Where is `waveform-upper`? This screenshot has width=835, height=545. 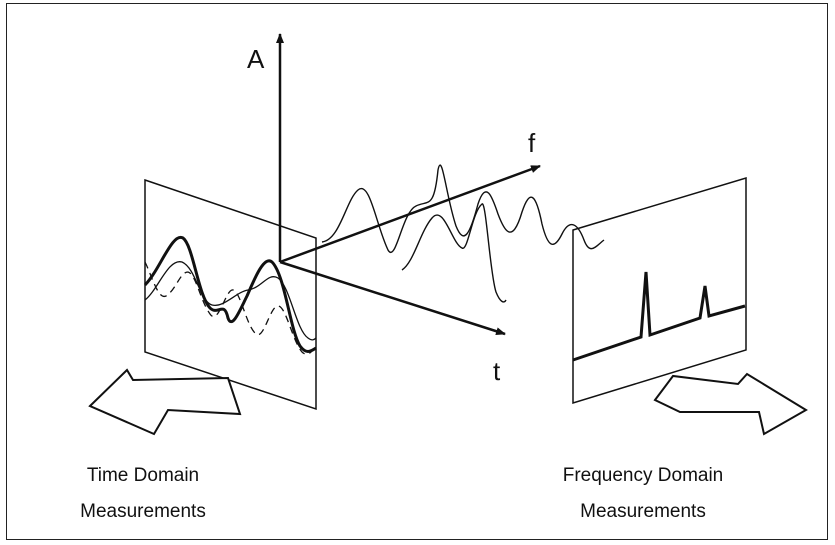 waveform-upper is located at coordinates (463, 209).